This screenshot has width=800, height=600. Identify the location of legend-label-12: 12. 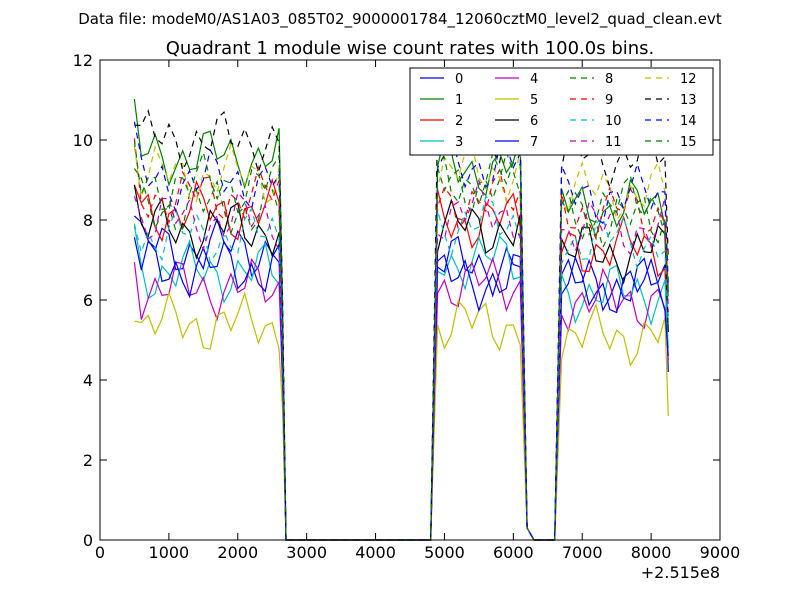
(688, 79).